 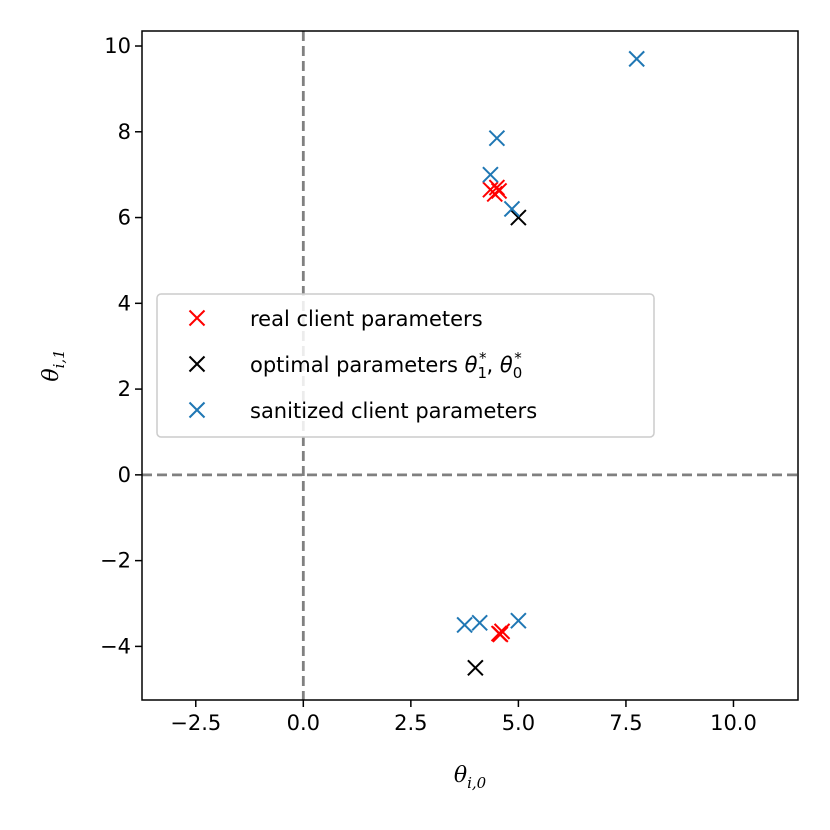 I want to click on y-tick-label: −4, so click(x=115, y=646).